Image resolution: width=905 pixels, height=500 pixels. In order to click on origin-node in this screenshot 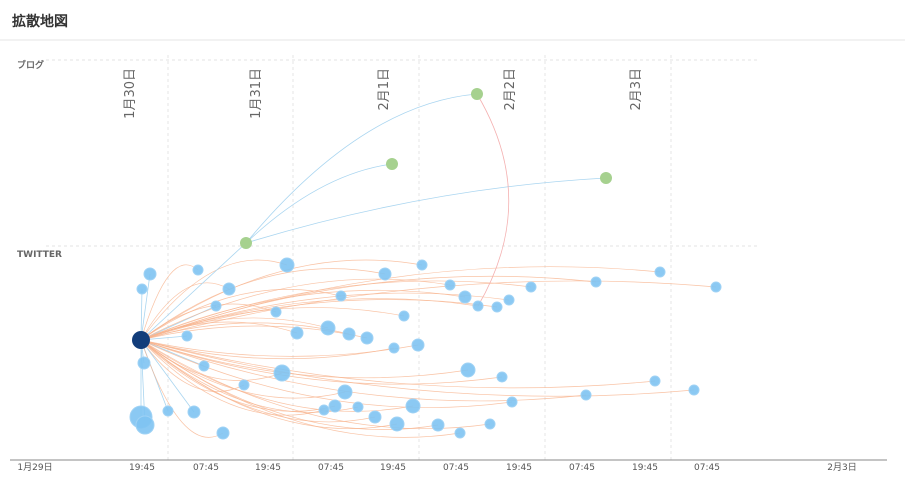, I will do `click(141, 340)`.